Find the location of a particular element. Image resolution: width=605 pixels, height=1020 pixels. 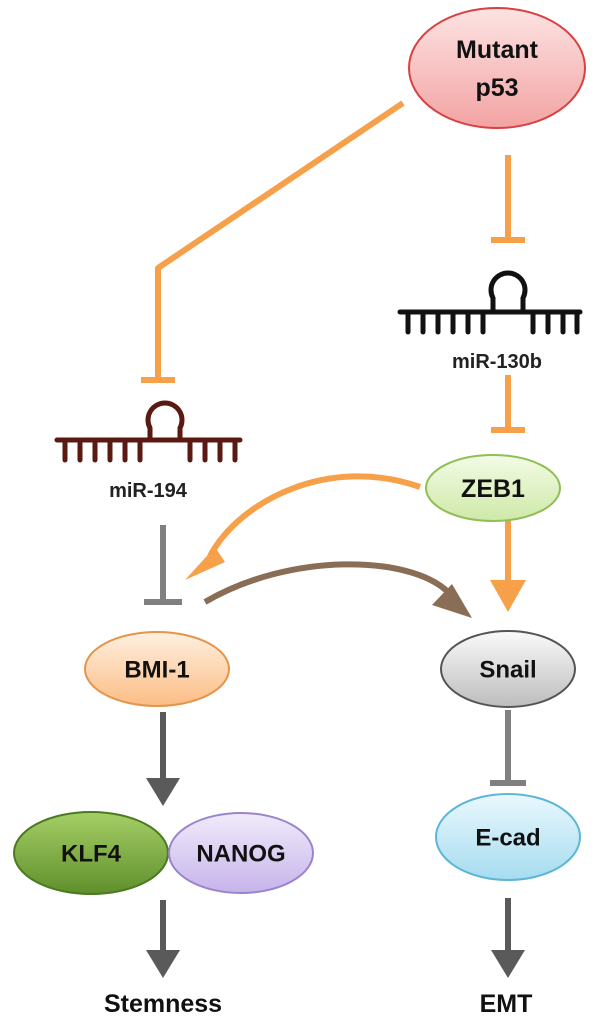

nanog-label: NANOG is located at coordinates (240, 854).